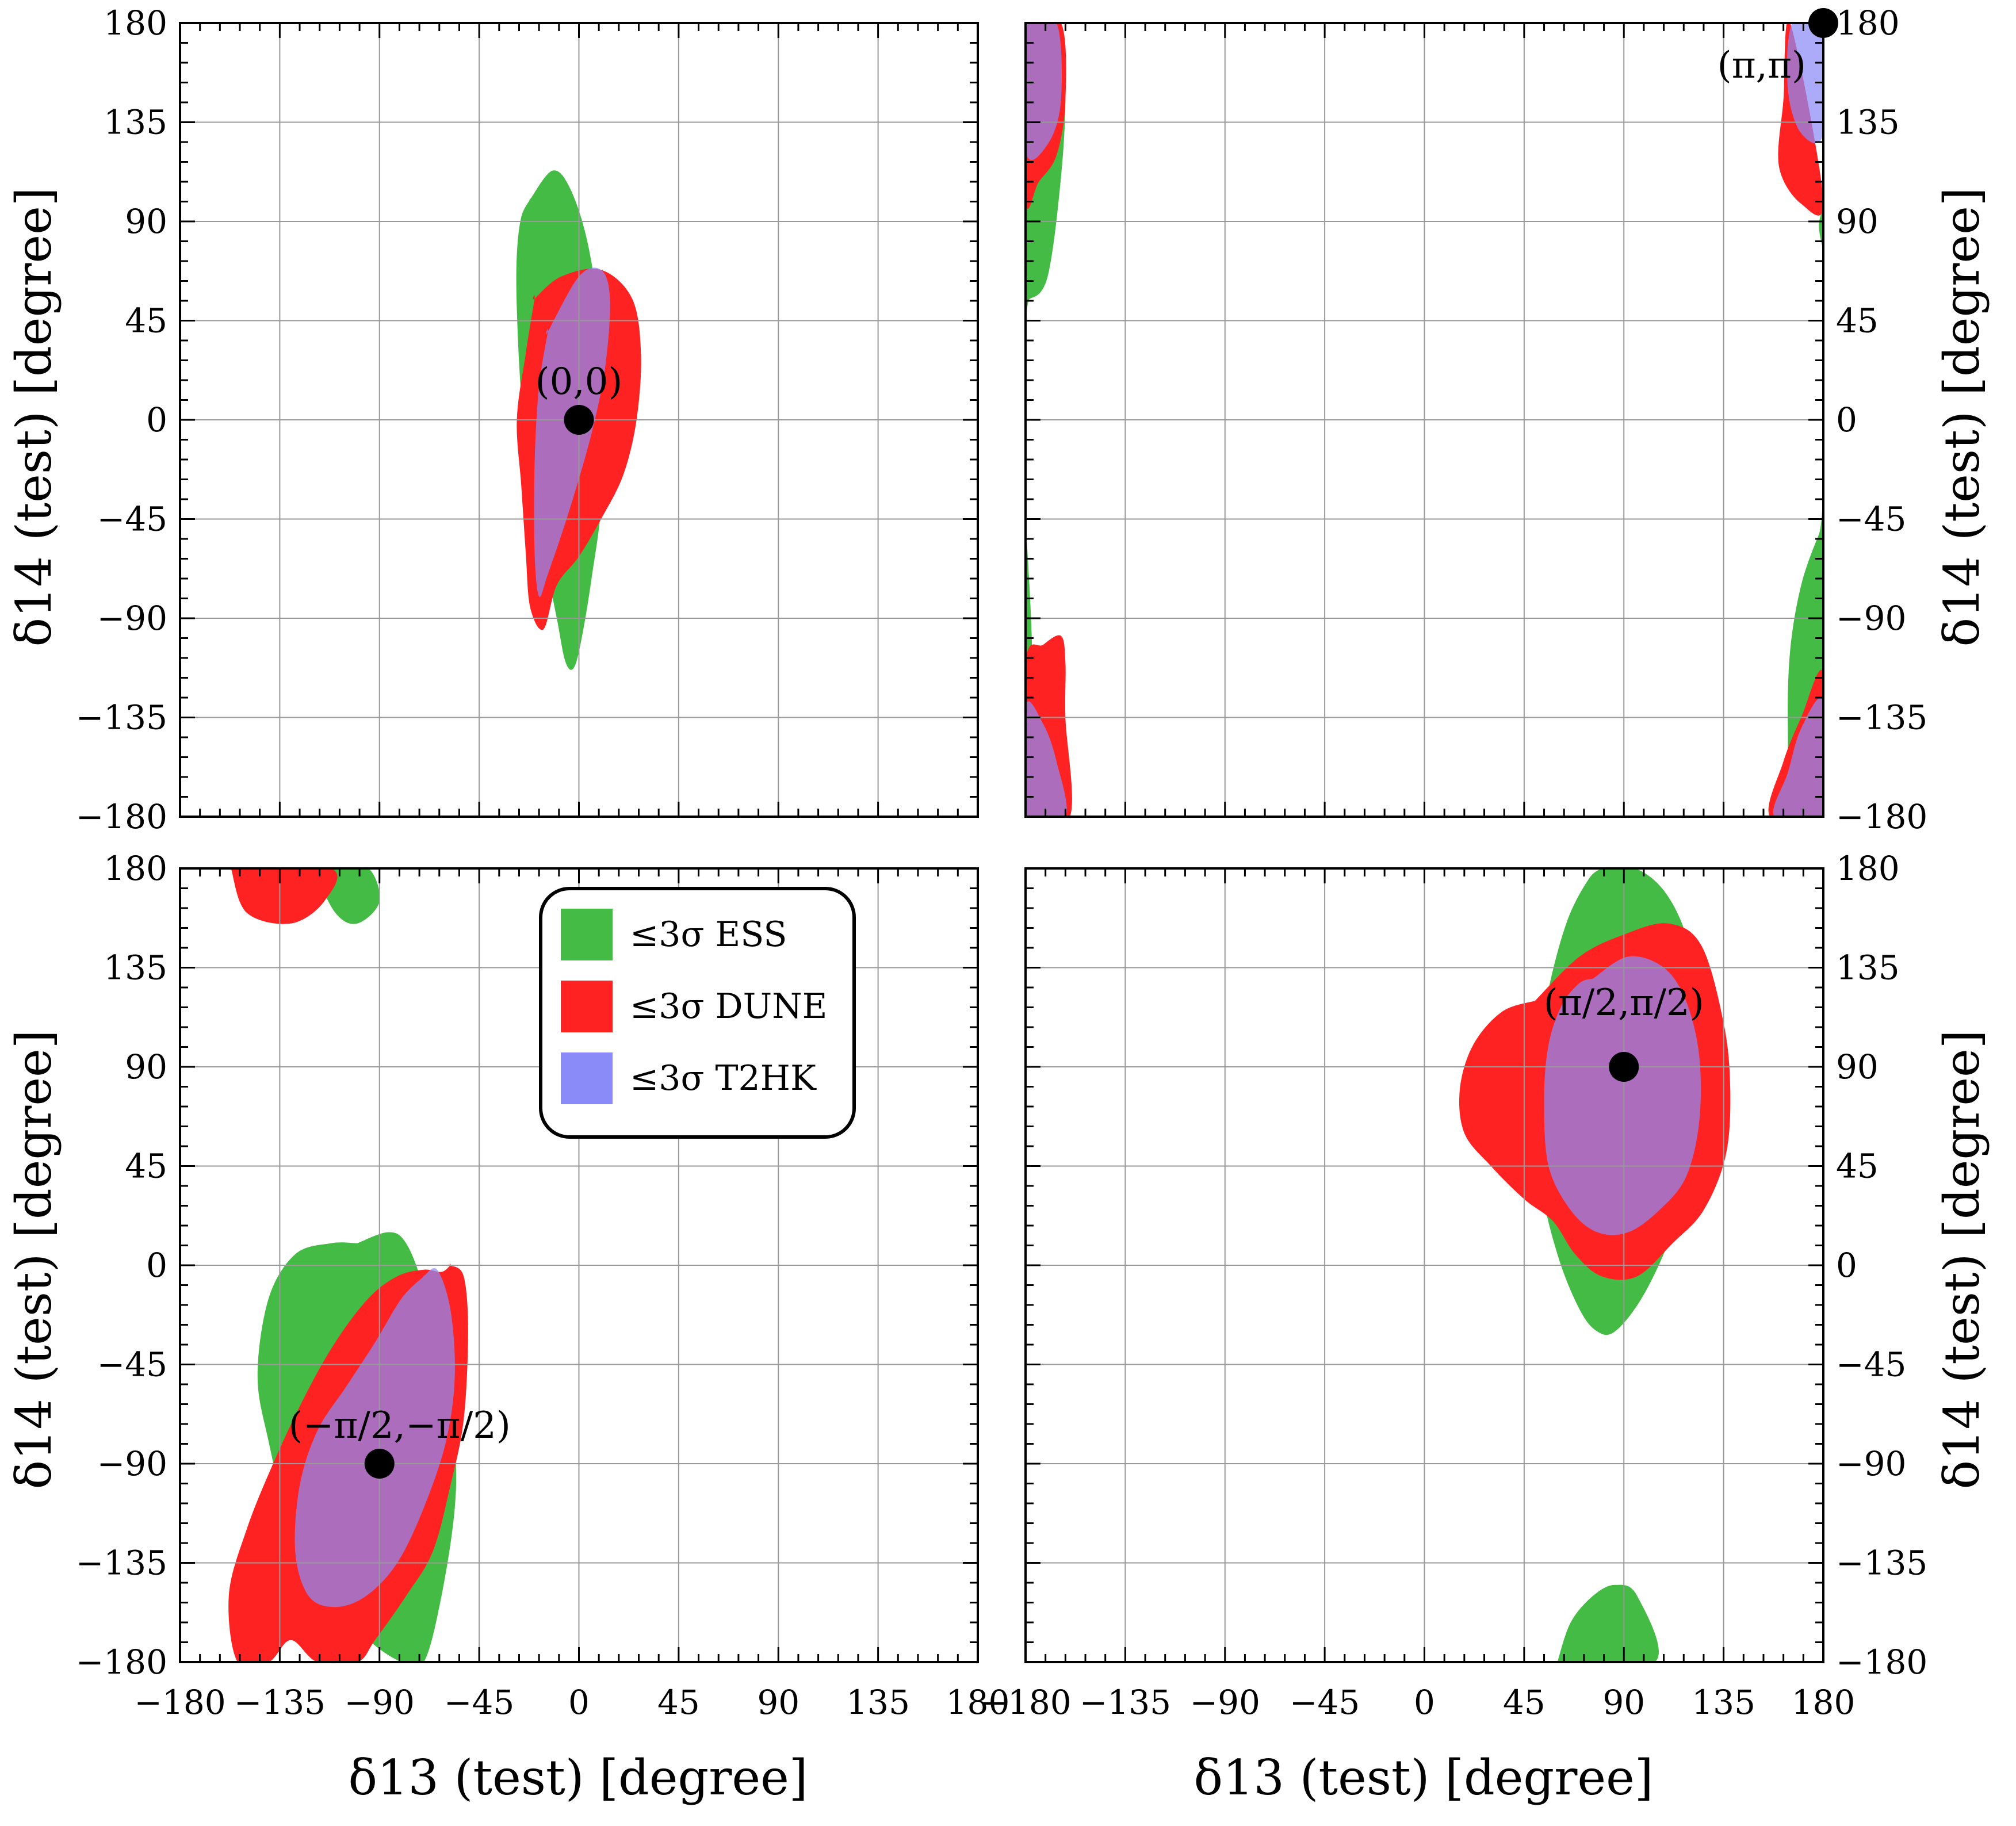 This screenshot has width=2016, height=1826. Describe the element at coordinates (1868, 123) in the screenshot. I see `y-tick-label-top-right-7: 135` at that location.